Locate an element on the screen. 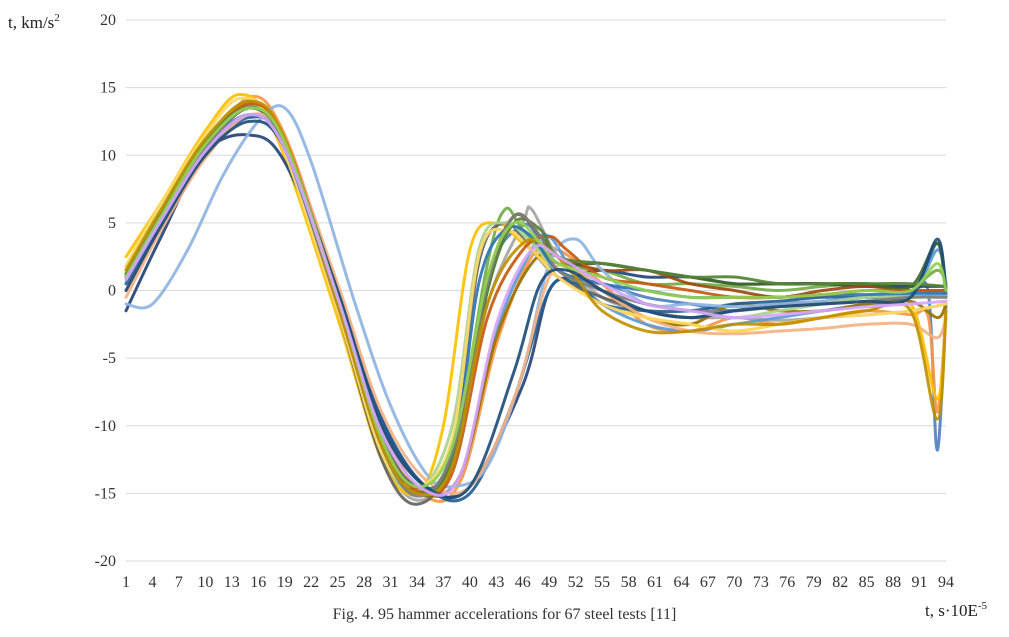  x-tick-label: 49 is located at coordinates (549, 582).